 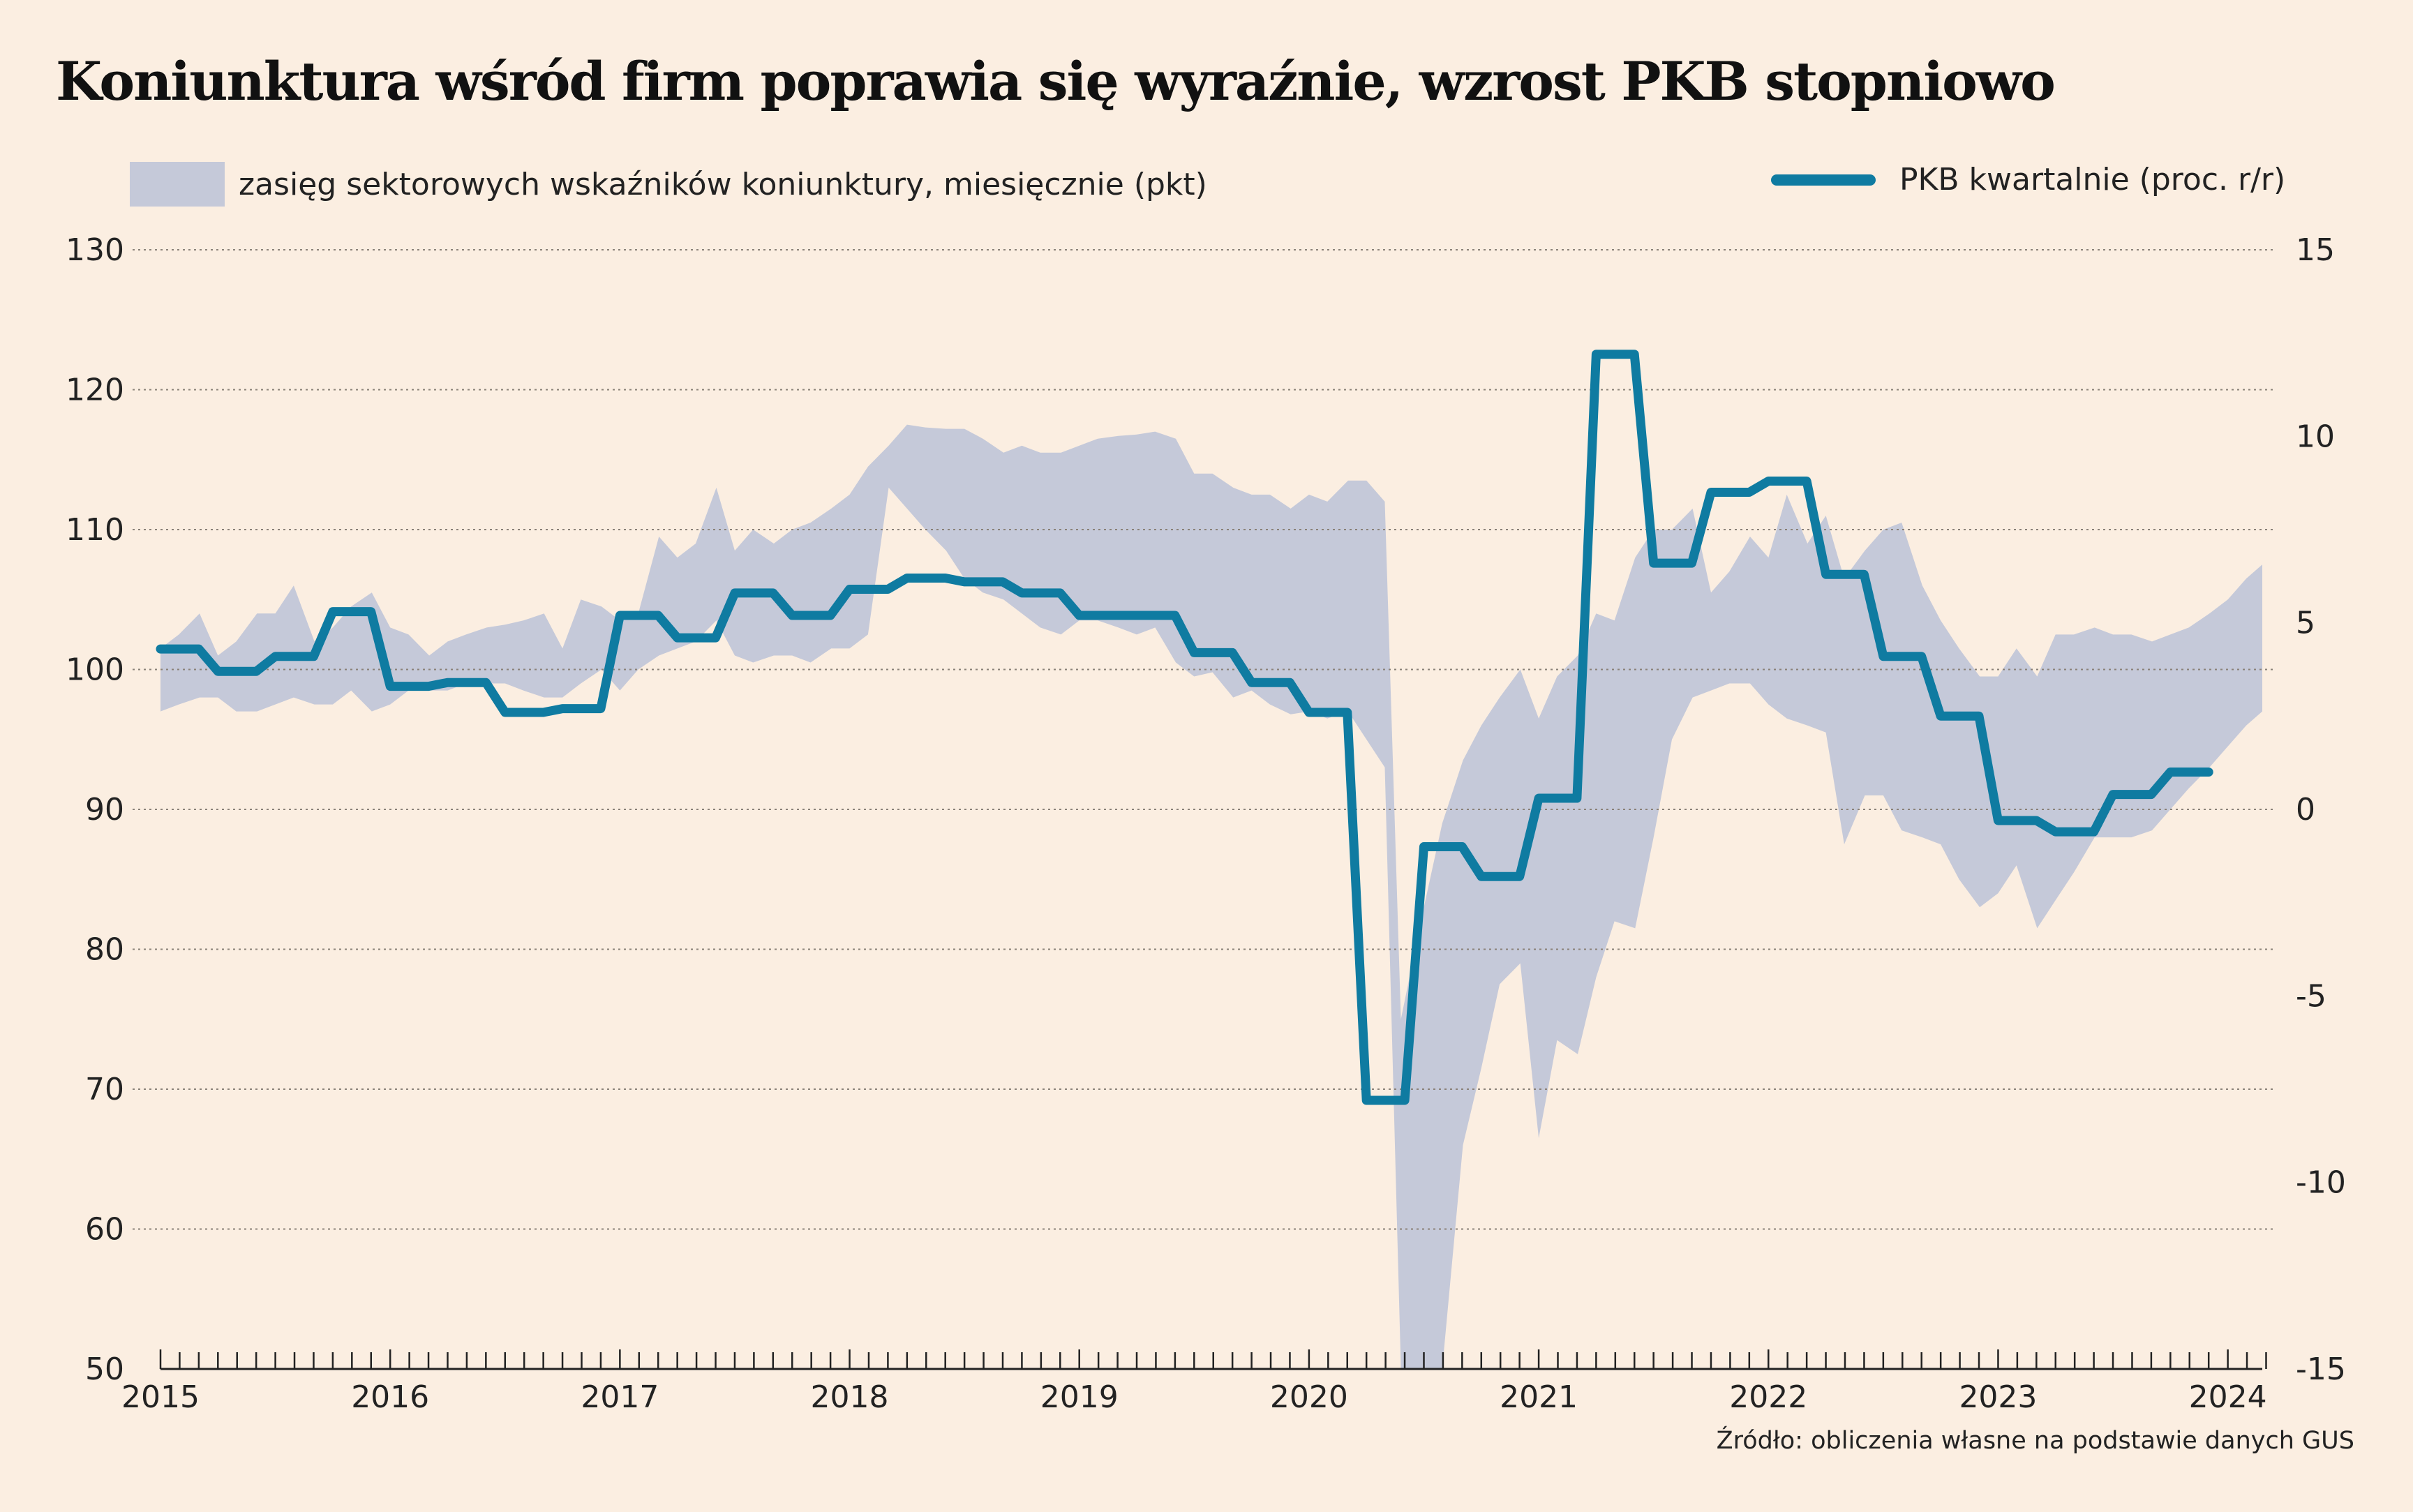 I want to click on y-left-tick-label: 70, so click(x=104, y=1089).